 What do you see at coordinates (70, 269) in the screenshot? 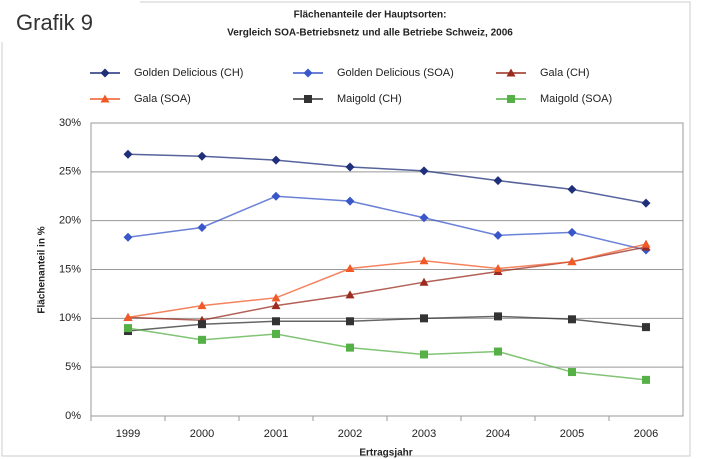
I see `y-tick-label: 15%` at bounding box center [70, 269].